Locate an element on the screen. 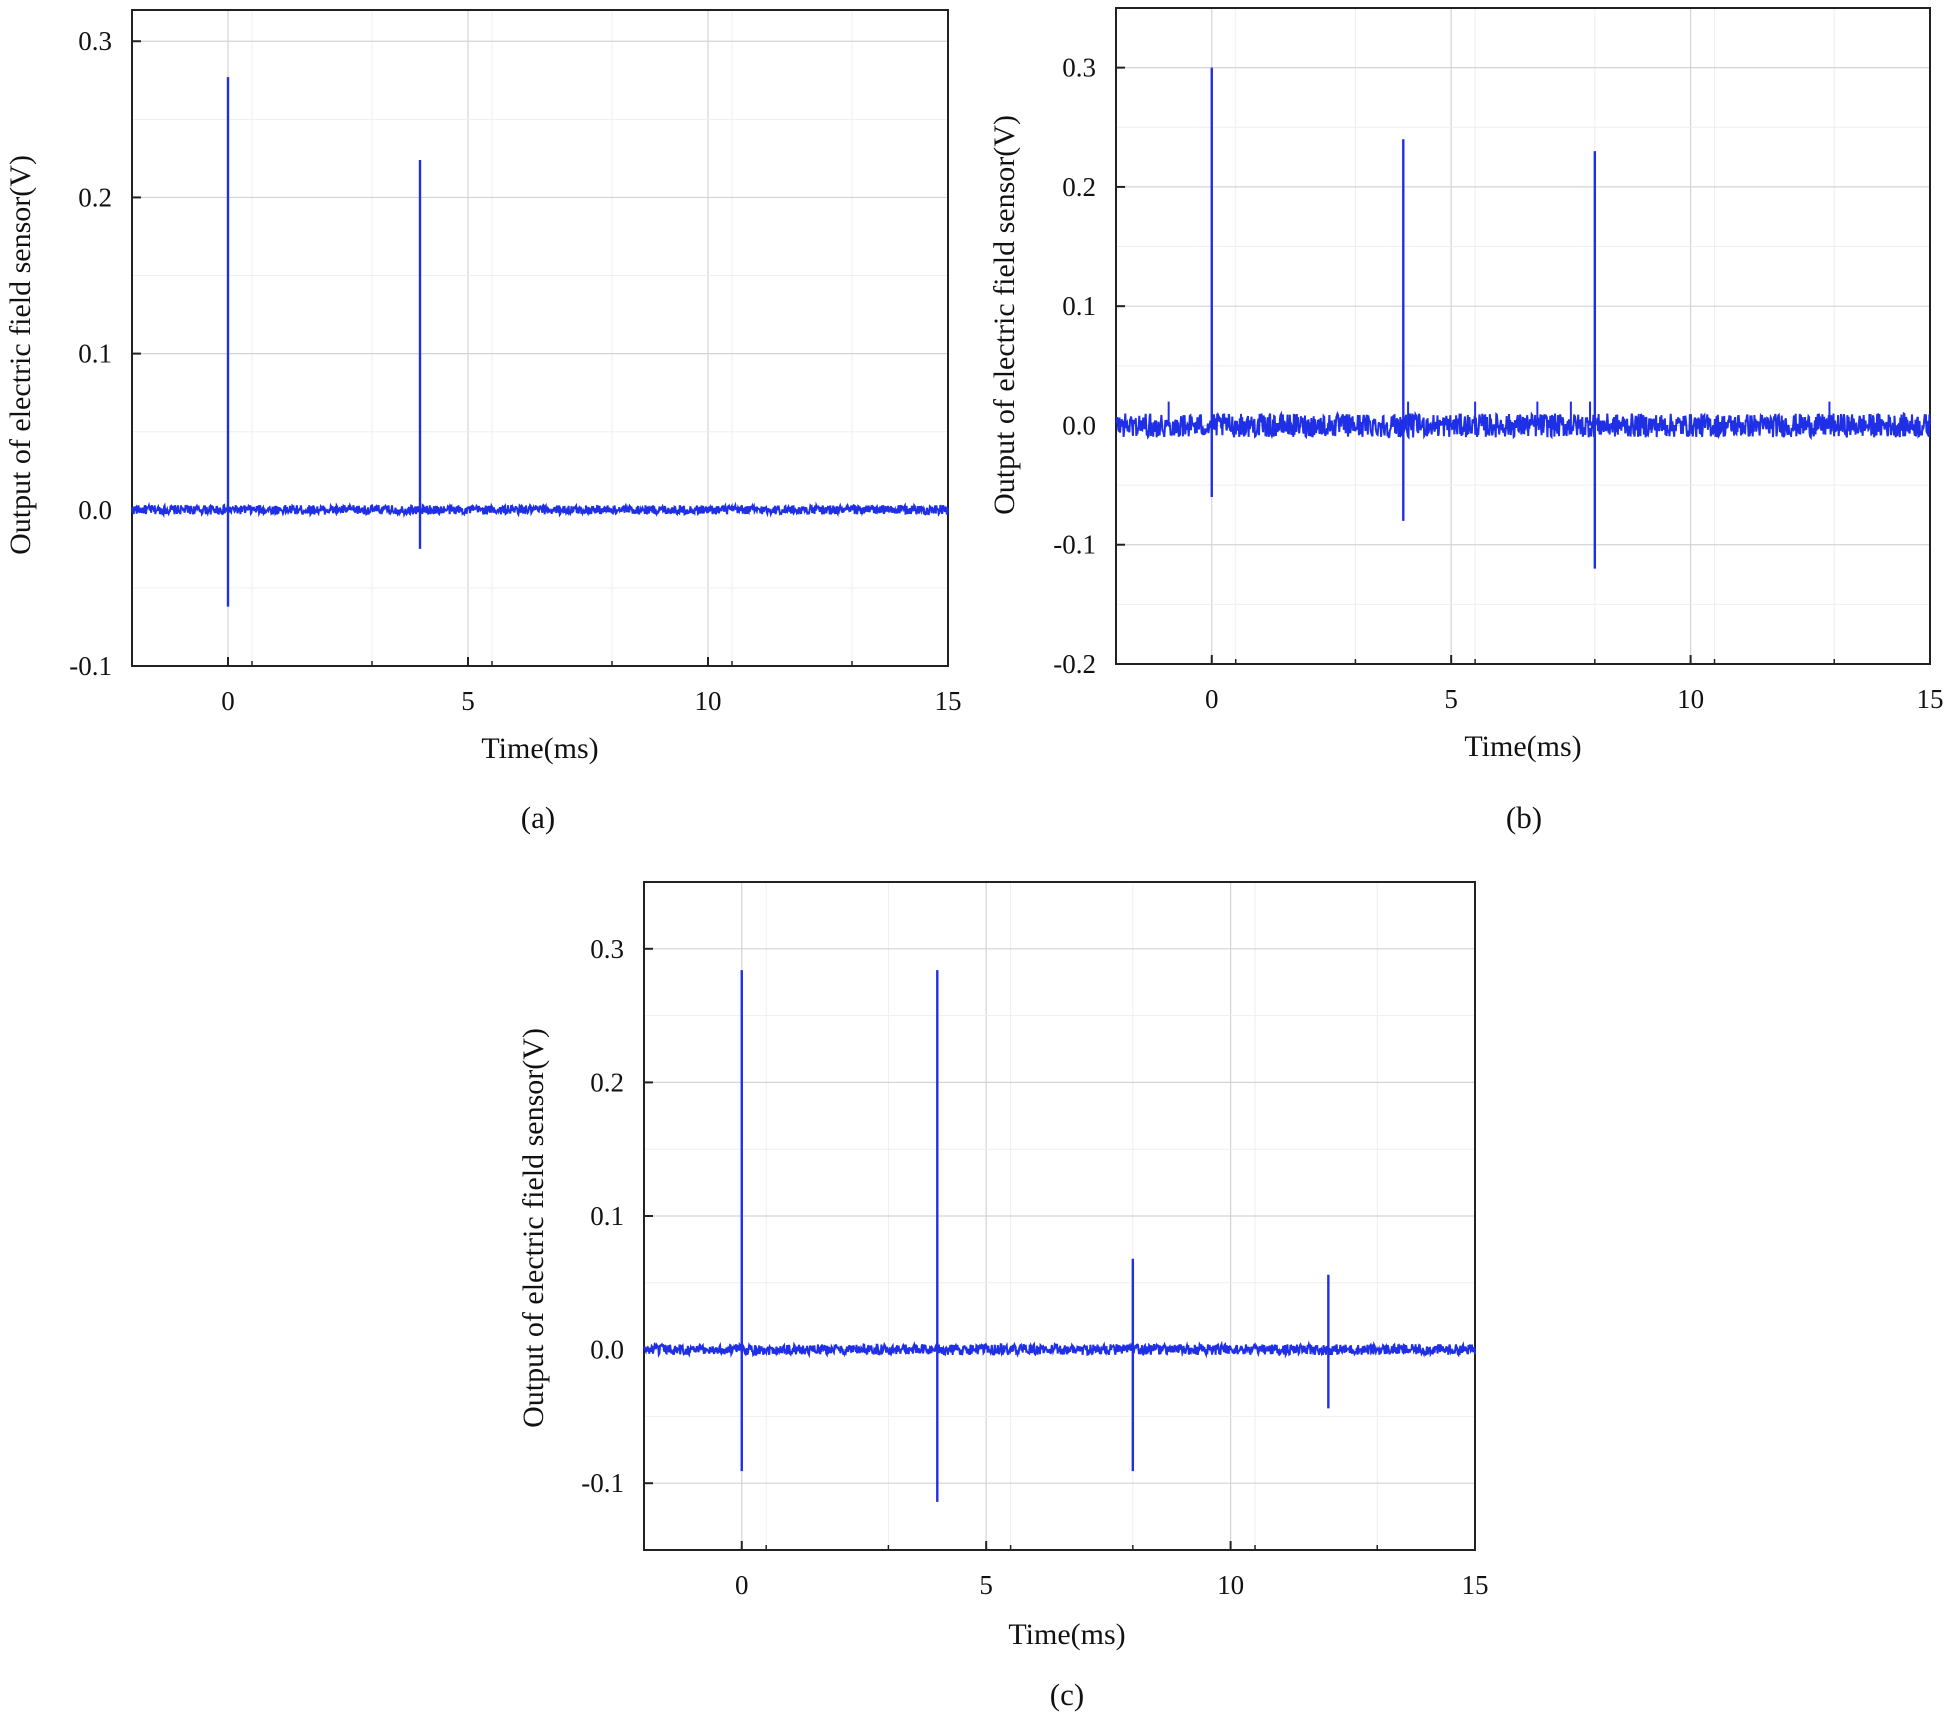  panel-label: (a) is located at coordinates (538, 817).